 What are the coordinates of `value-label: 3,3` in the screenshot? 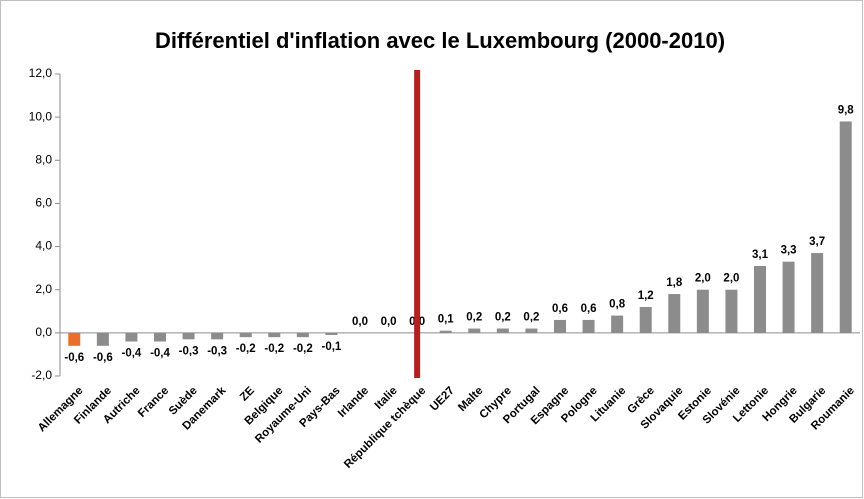 It's located at (789, 251).